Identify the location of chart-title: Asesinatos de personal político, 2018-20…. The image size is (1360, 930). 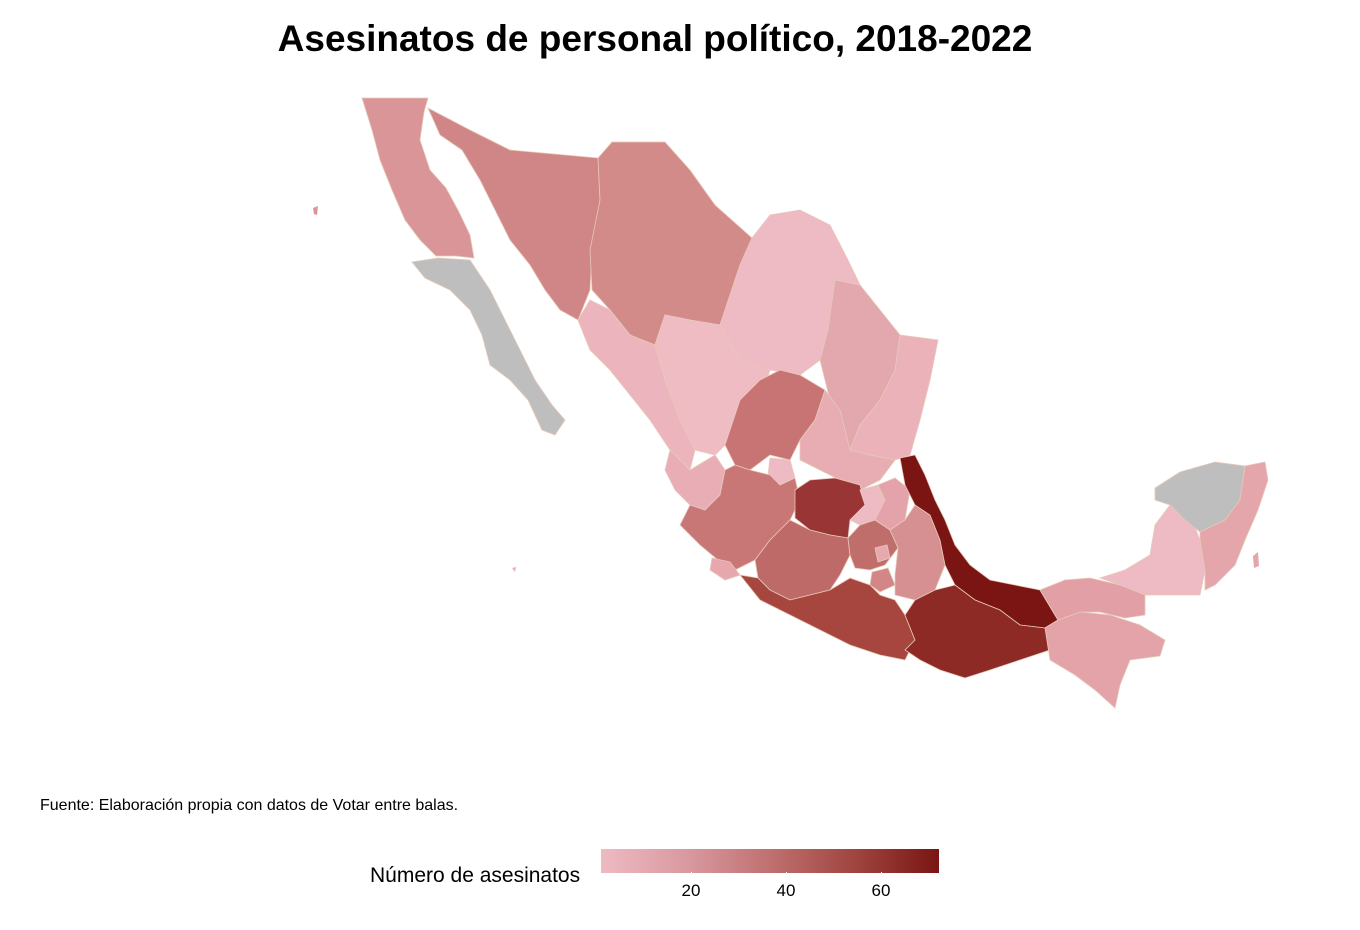
(655, 38).